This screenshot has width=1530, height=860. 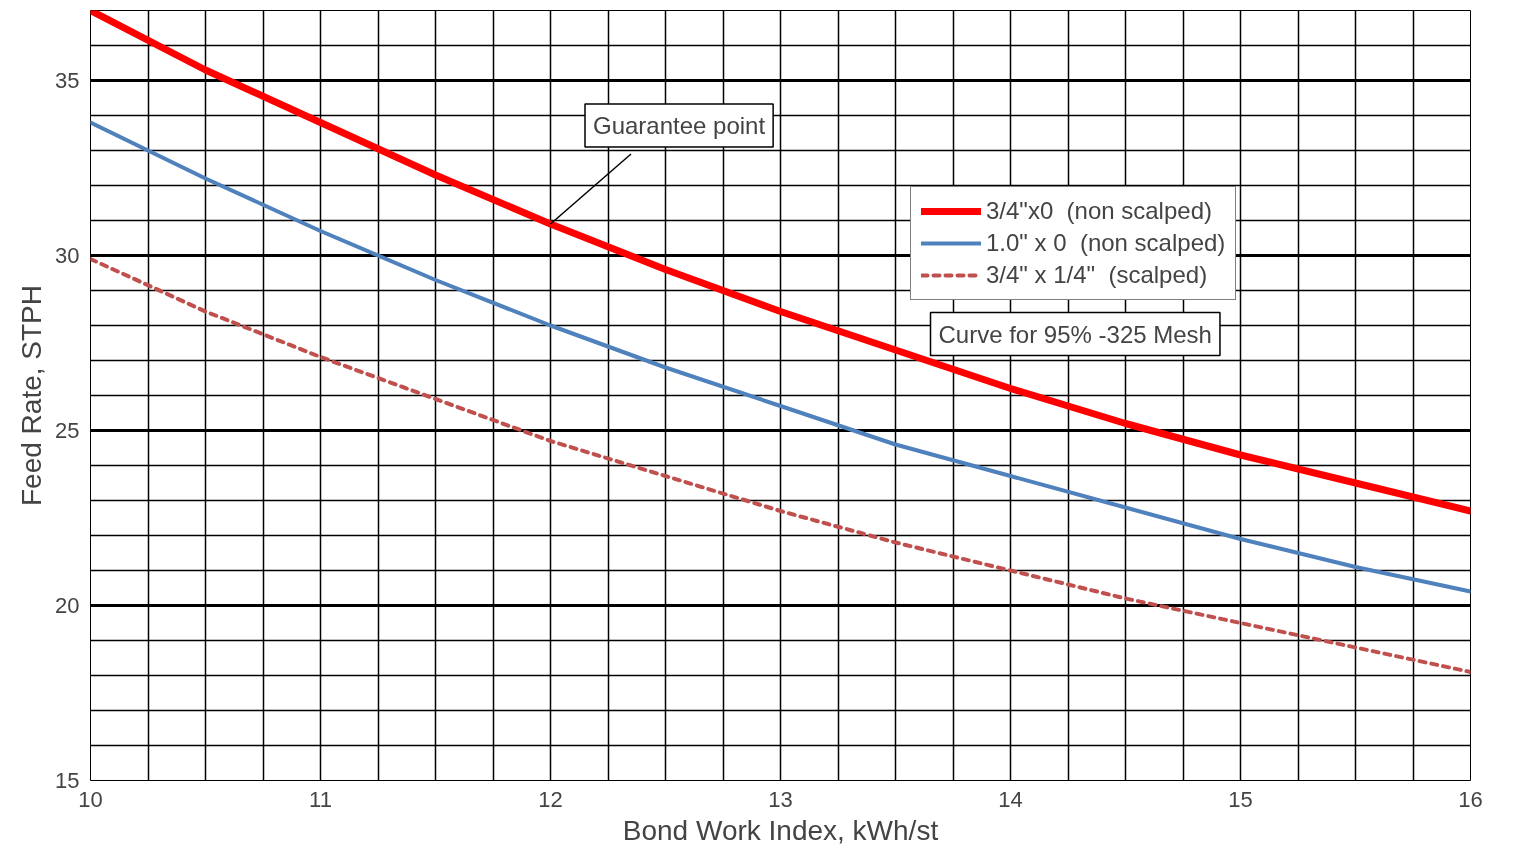 I want to click on x-tick-label: 11, so click(x=320, y=799).